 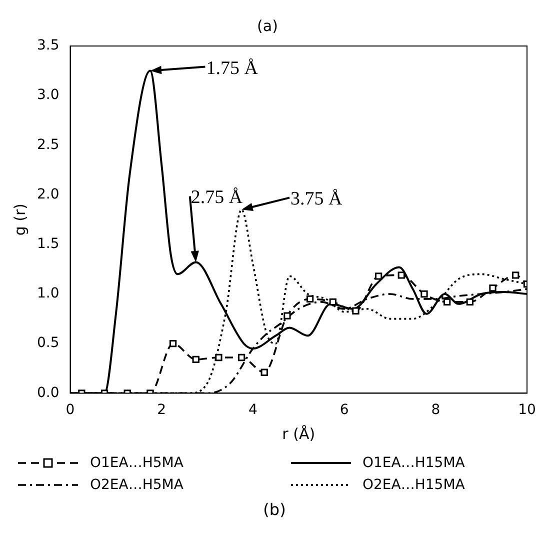 I want to click on annotation: 1.75 Å, so click(x=232, y=68).